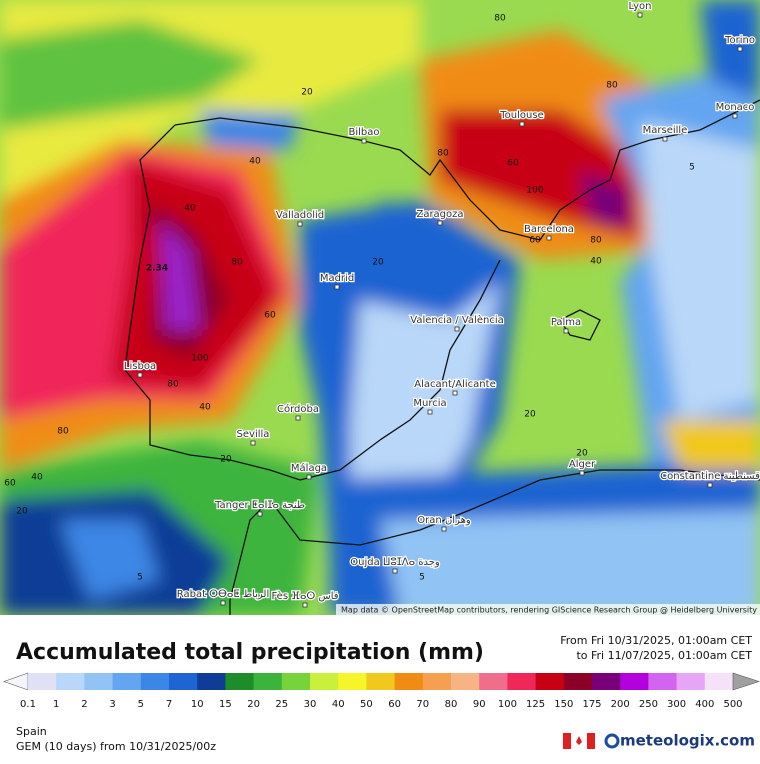  What do you see at coordinates (298, 409) in the screenshot?
I see `city-label: Córdoba` at bounding box center [298, 409].